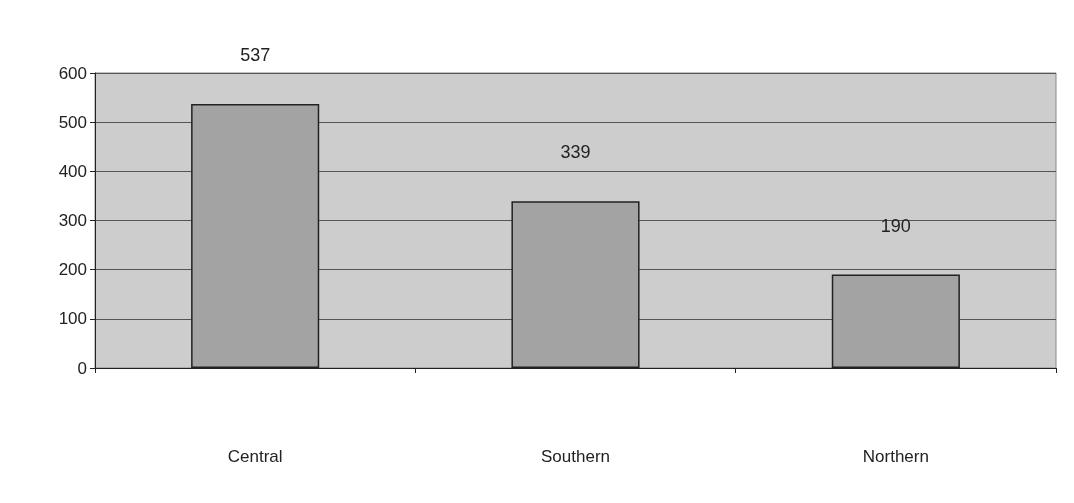 The height and width of the screenshot is (503, 1074). Describe the element at coordinates (895, 225) in the screenshot. I see `data-label: 190` at that location.